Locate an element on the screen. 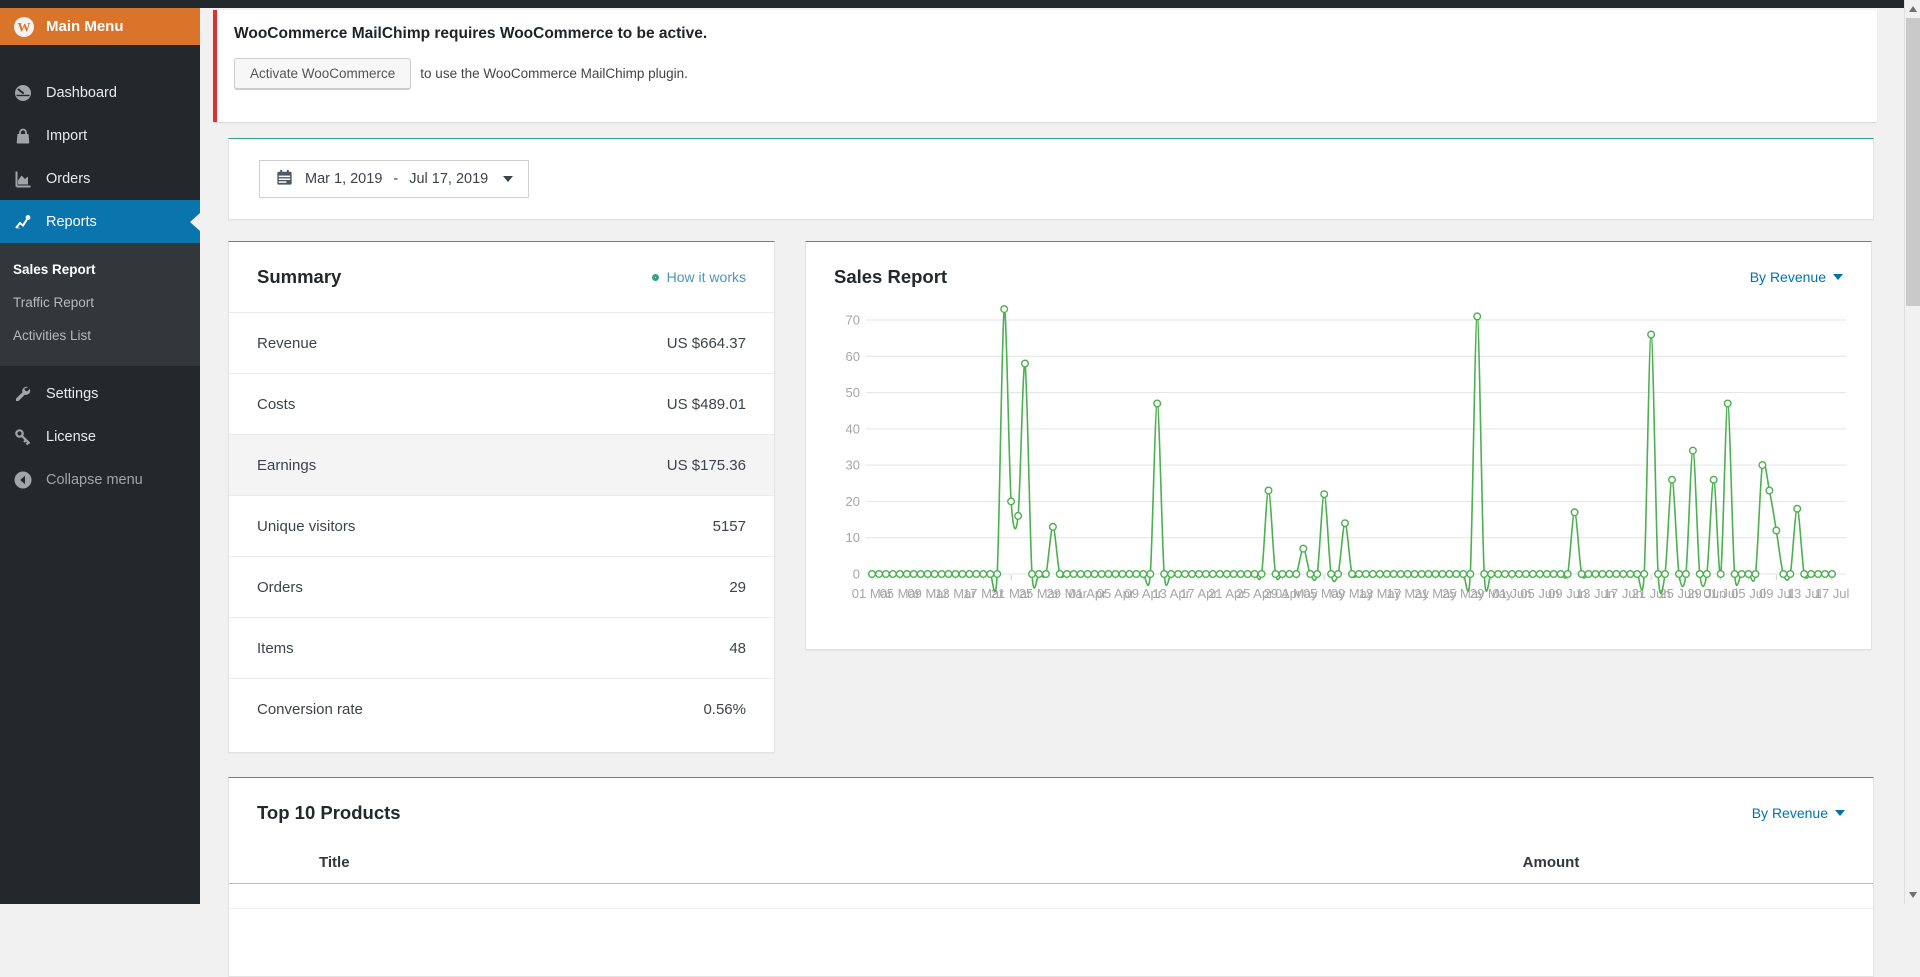 The image size is (1920, 977). sidebar-item-license: License is located at coordinates (100, 436).